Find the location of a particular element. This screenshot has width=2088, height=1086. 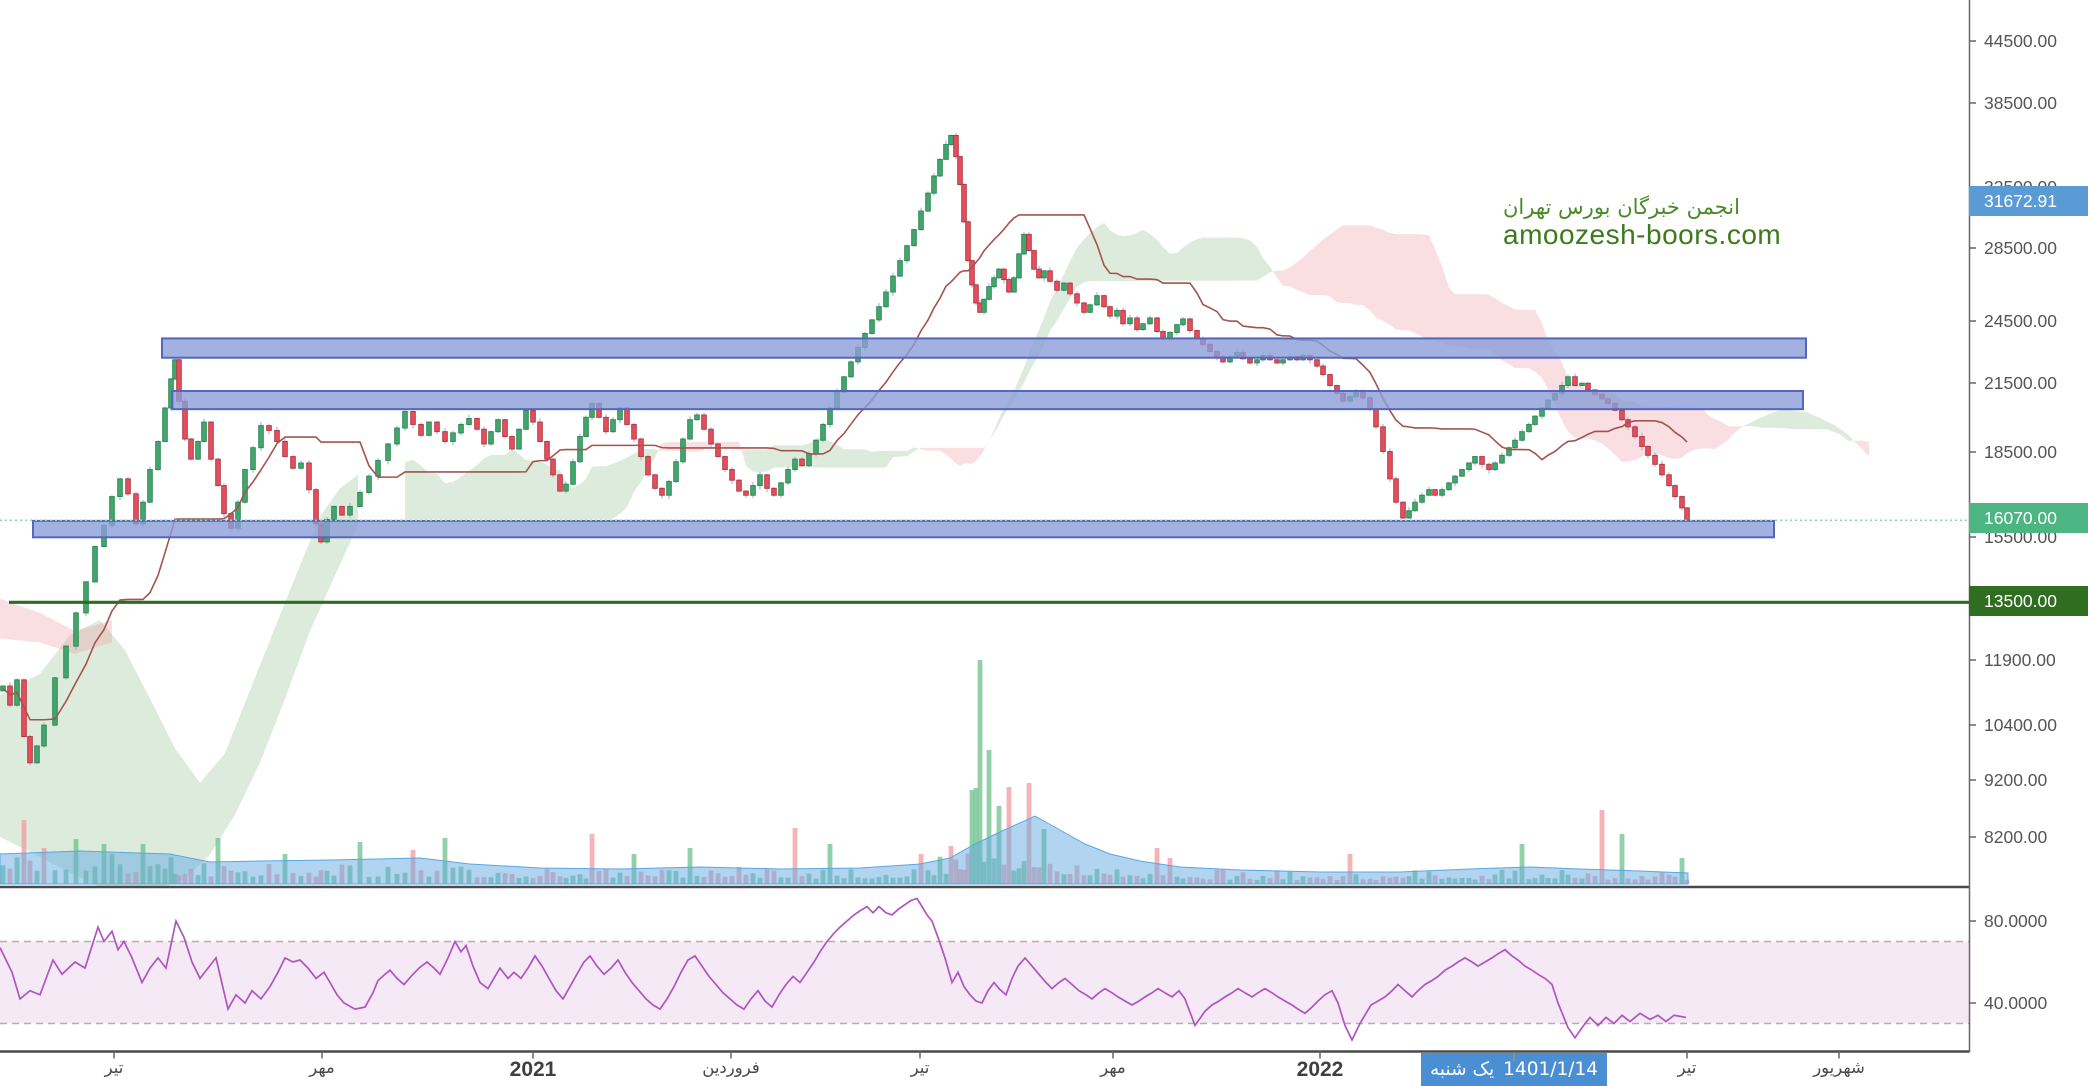

price-axis-label: 9200.00 is located at coordinates (2016, 780).